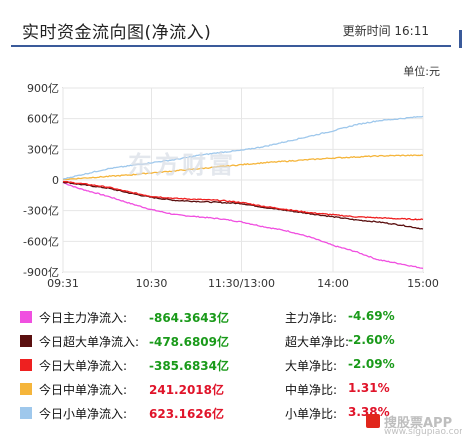  I want to click on y-tick-label: 300亿, so click(43, 149).